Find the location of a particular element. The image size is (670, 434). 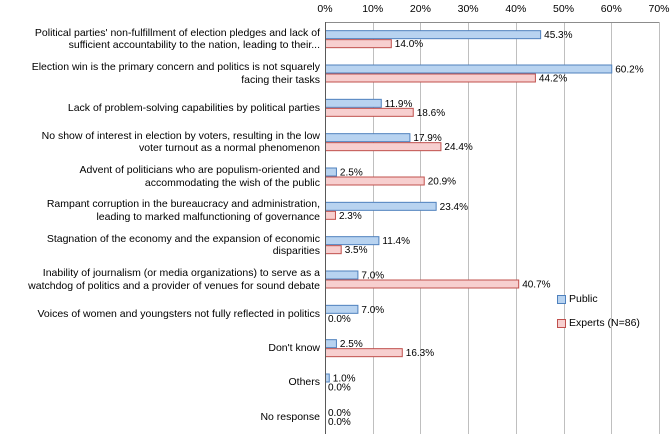

x-tick-label: 60% is located at coordinates (611, 9).